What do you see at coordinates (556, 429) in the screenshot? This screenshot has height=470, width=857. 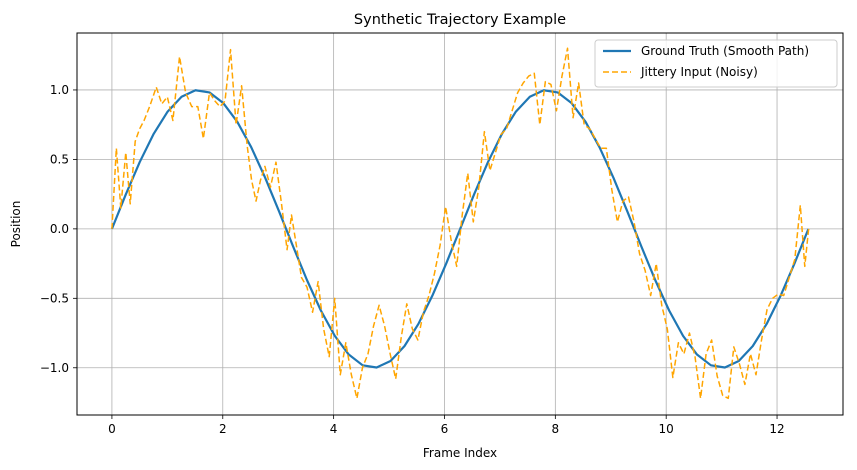 I see `x-tick-label: 8` at bounding box center [556, 429].